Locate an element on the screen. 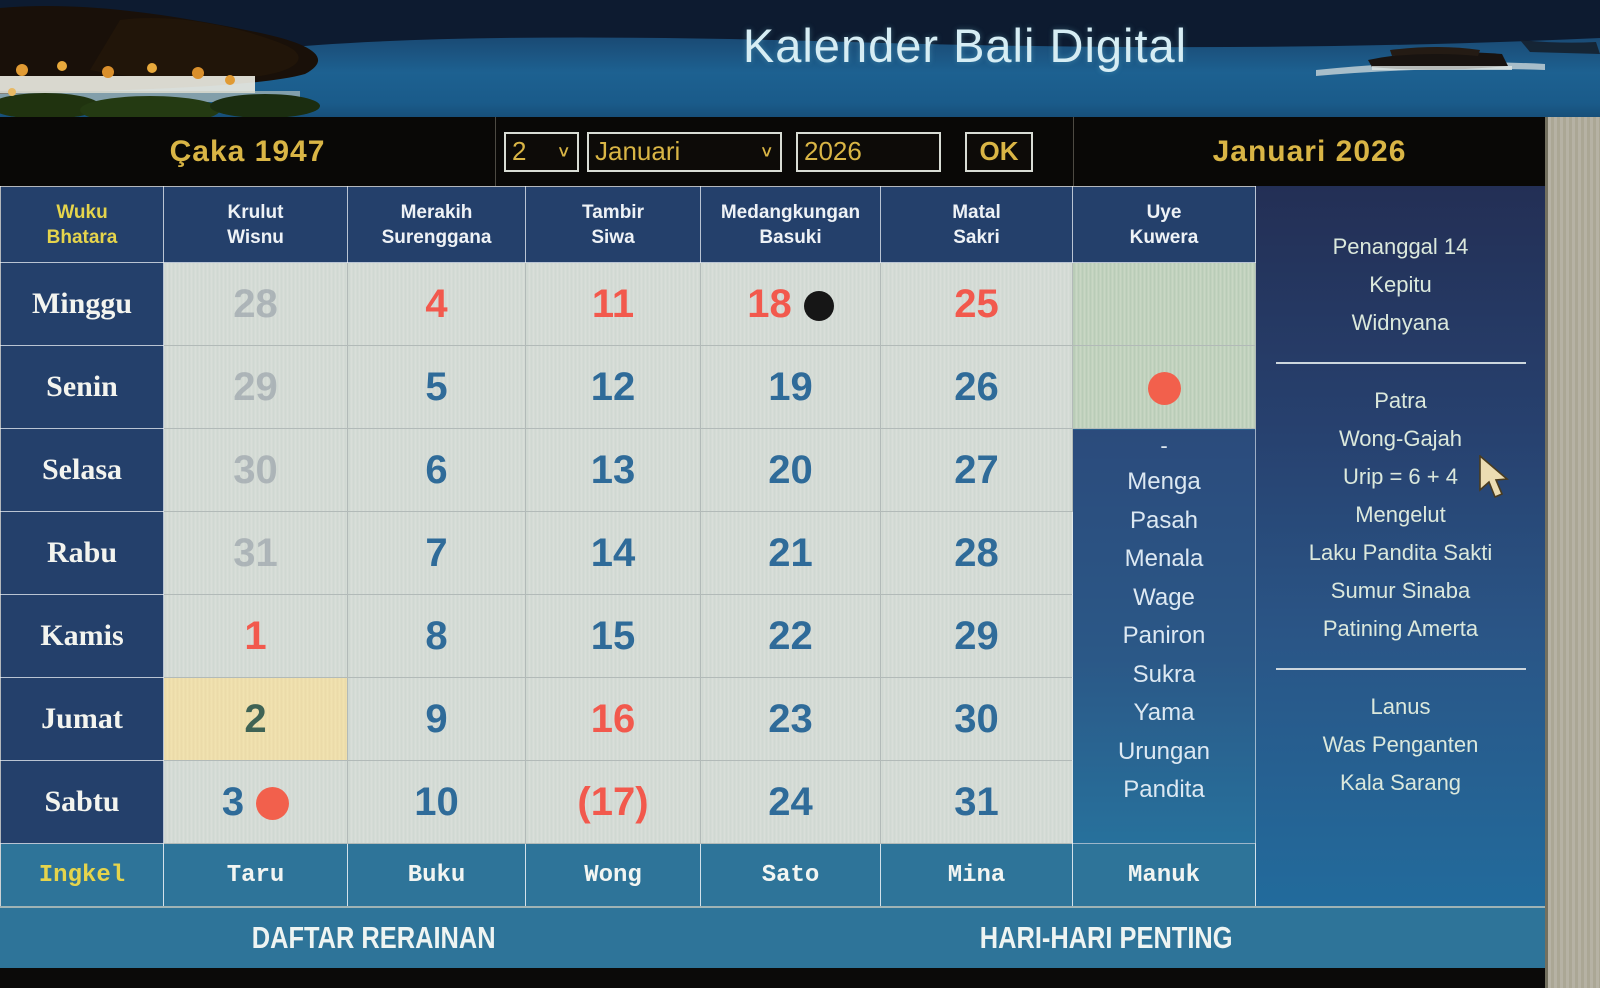 The height and width of the screenshot is (988, 1600). date-cell-23: 23 is located at coordinates (790, 719).